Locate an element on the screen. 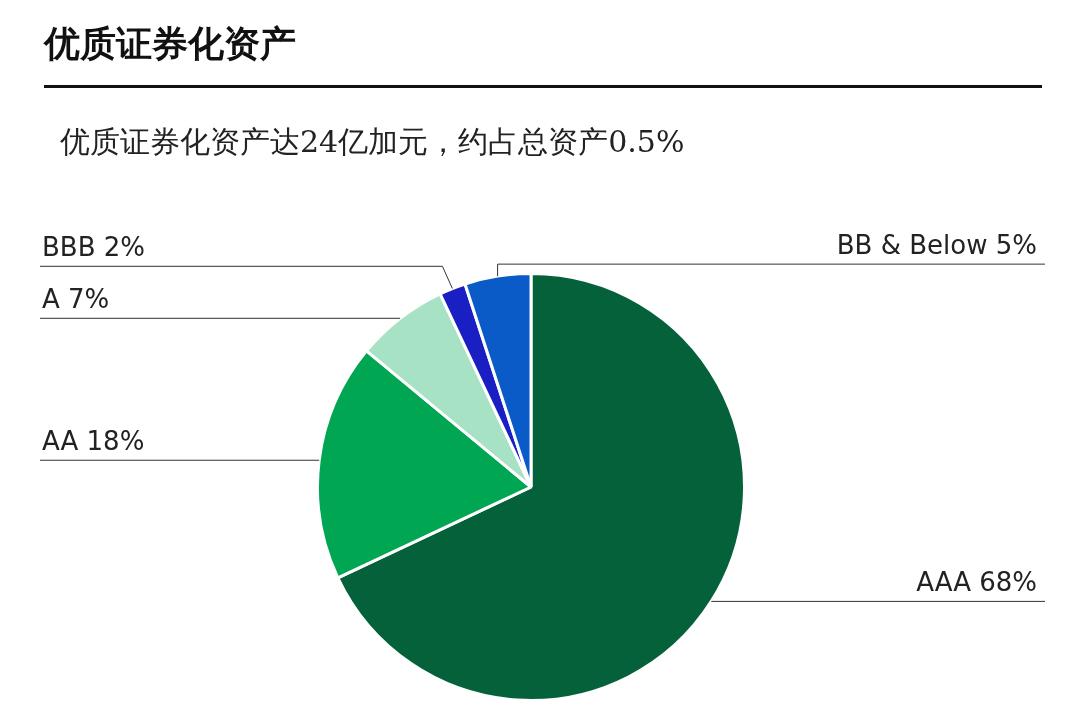 Image resolution: width=1080 pixels, height=726 pixels. slice-label: BB & Below 5% is located at coordinates (936, 244).